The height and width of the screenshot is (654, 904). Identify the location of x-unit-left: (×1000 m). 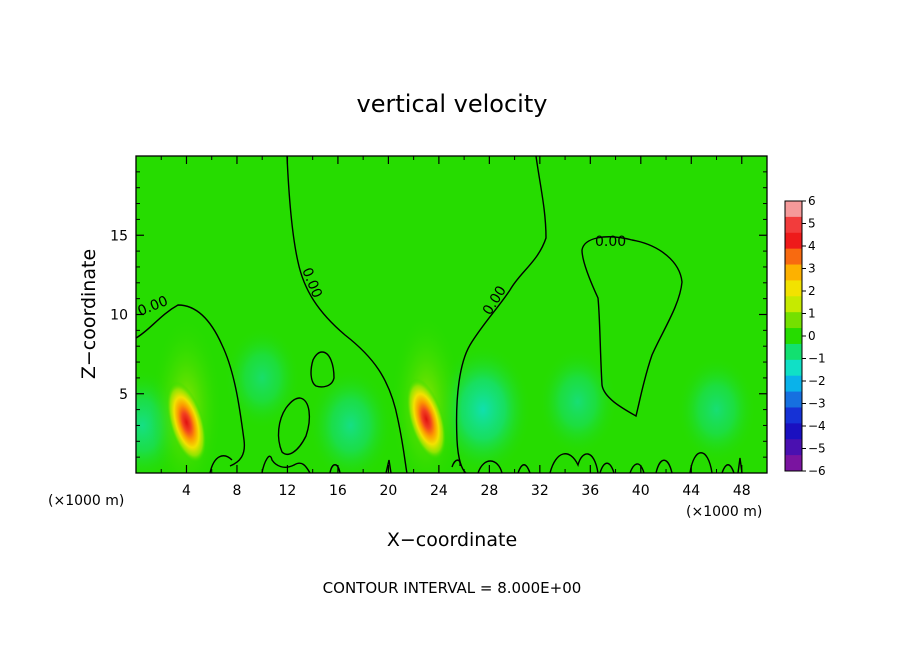
(86, 501).